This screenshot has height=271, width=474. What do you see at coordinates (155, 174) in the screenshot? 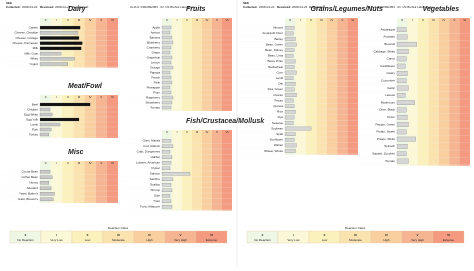
I see `category-label: Salmon` at bounding box center [155, 174].